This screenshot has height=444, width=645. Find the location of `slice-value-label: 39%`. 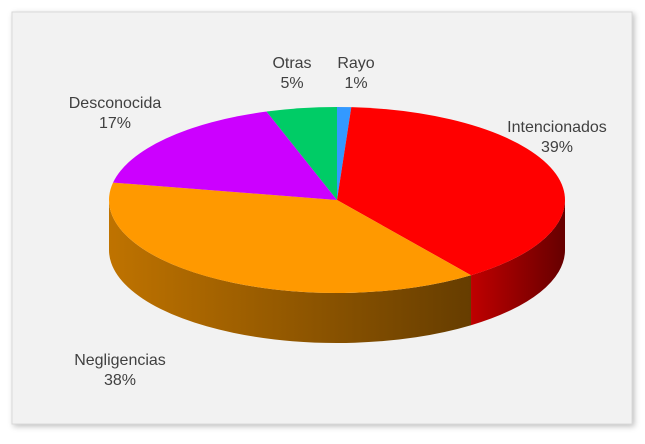

slice-value-label: 39% is located at coordinates (557, 147).